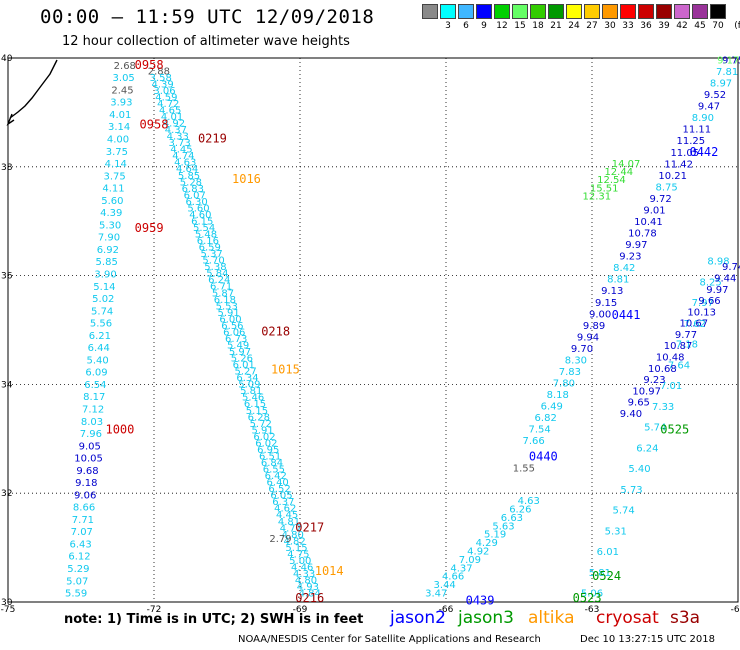 The width and height of the screenshot is (740, 650). What do you see at coordinates (261, 424) in the screenshot?
I see `swh-value-label: 5.72` at bounding box center [261, 424].